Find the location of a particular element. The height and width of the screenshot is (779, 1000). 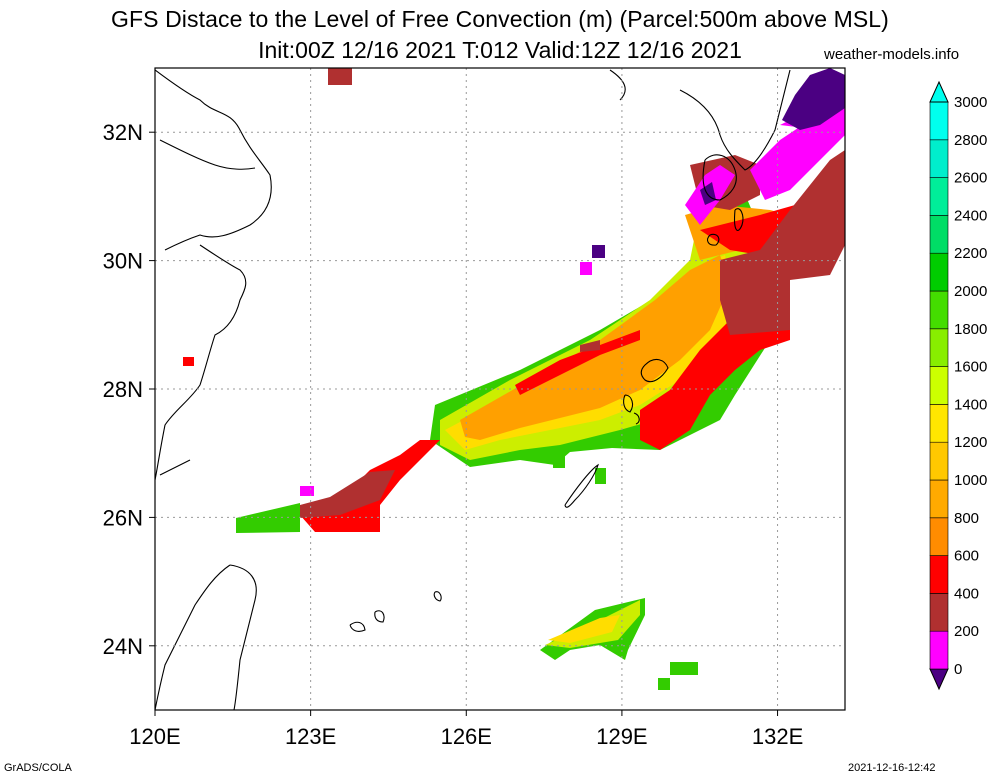

software-credit: GrADS/COLA is located at coordinates (38, 768).